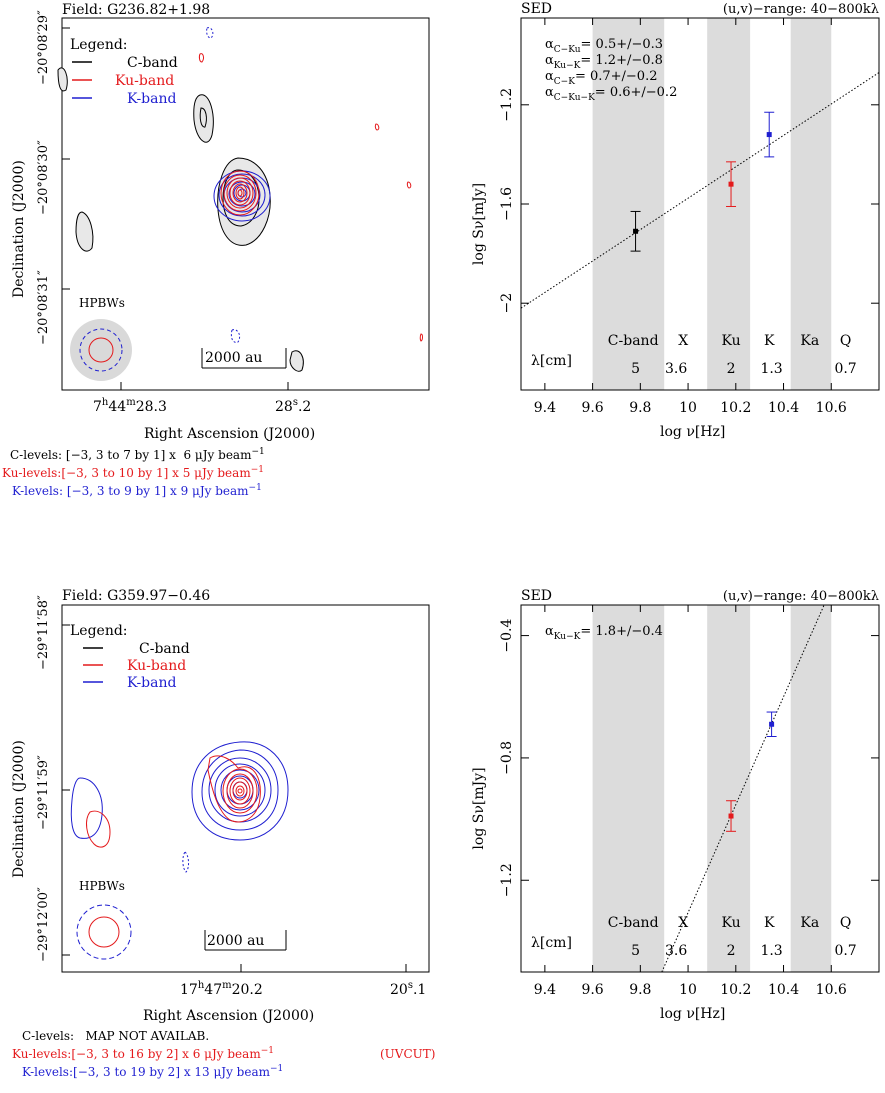 This screenshot has width=885, height=1093. I want to click on band-name: Ku, so click(730, 341).